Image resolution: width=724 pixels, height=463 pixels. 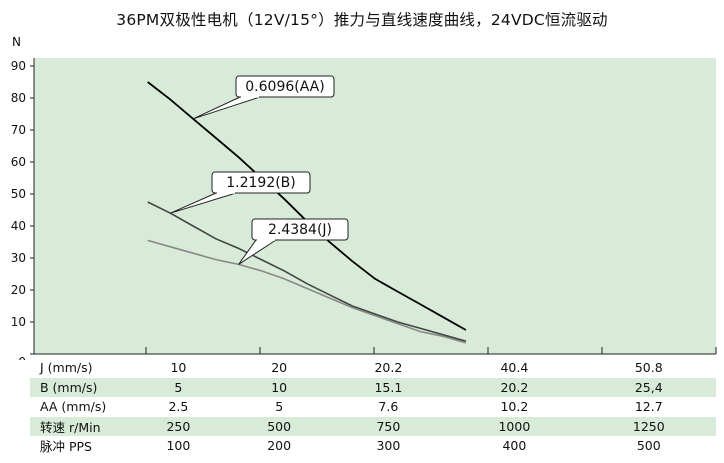 I want to click on table-row: 脉冲 PPS 100 200 300 400 500, so click(x=373, y=446).